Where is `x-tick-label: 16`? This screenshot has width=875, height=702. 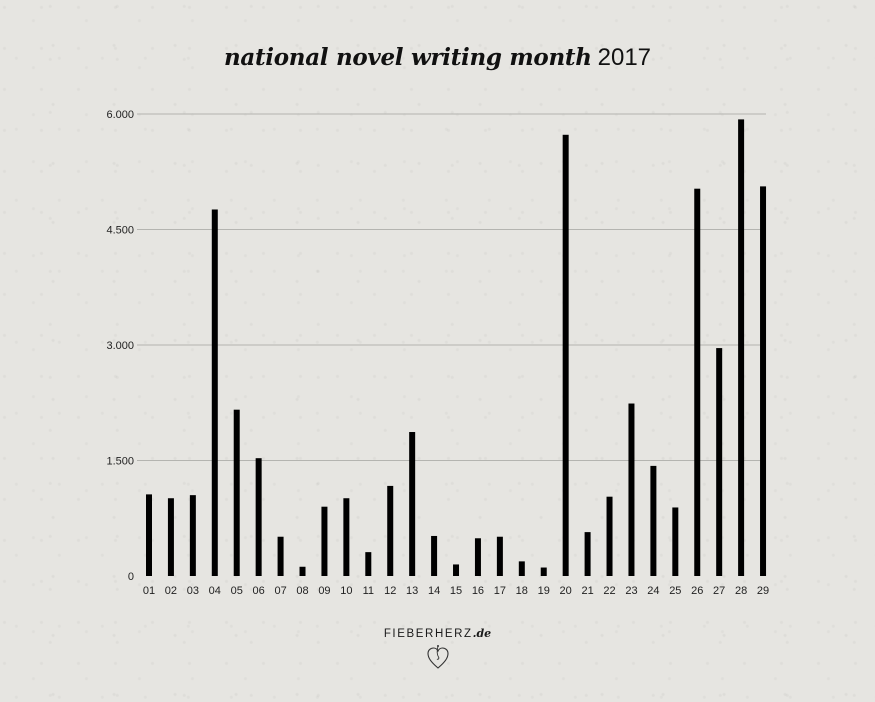
x-tick-label: 16 is located at coordinates (478, 591).